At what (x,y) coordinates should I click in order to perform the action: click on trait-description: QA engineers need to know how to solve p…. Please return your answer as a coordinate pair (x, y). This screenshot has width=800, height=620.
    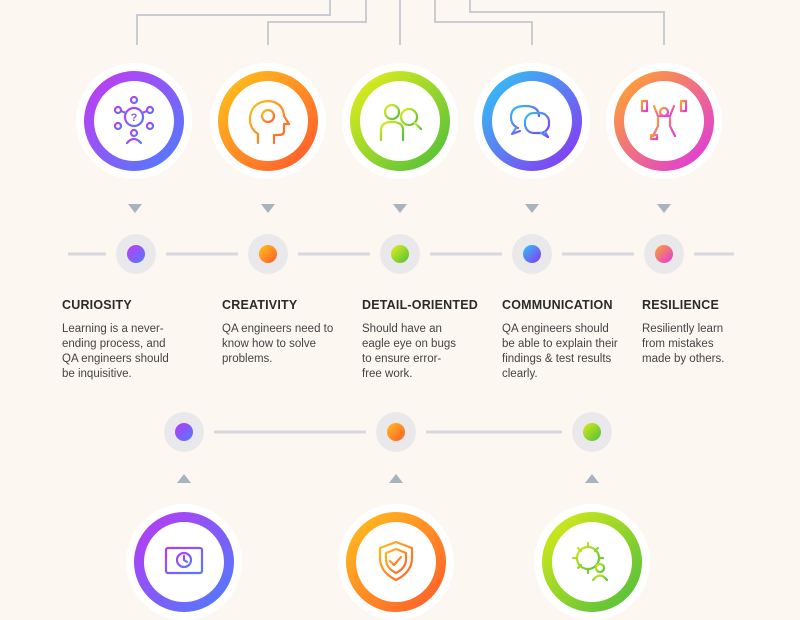
    Looking at the image, I should click on (278, 344).